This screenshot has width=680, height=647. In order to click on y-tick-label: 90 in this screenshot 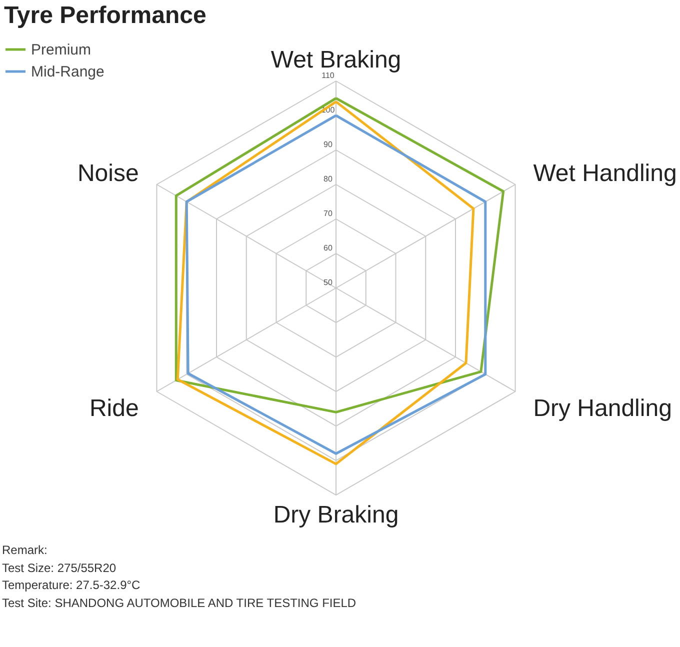, I will do `click(328, 144)`.